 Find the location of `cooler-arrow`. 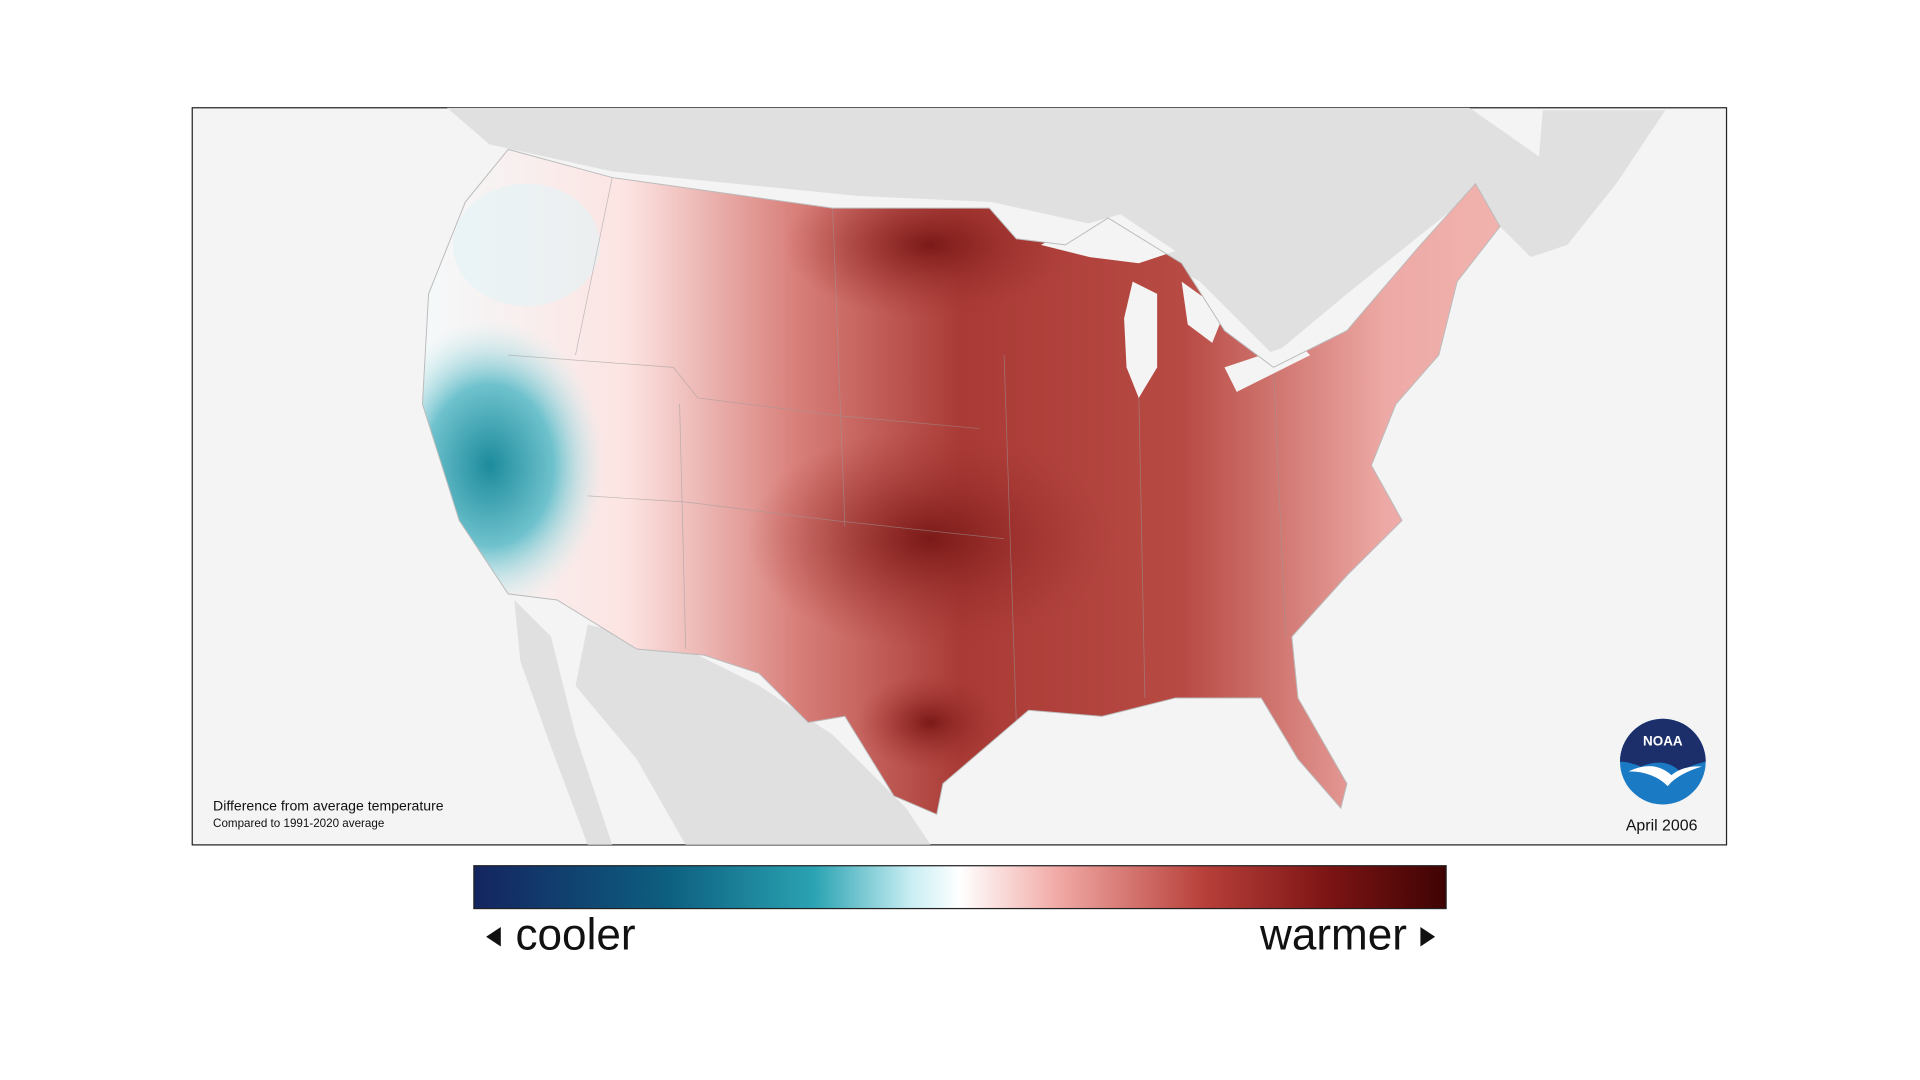

cooler-arrow is located at coordinates (493, 936).